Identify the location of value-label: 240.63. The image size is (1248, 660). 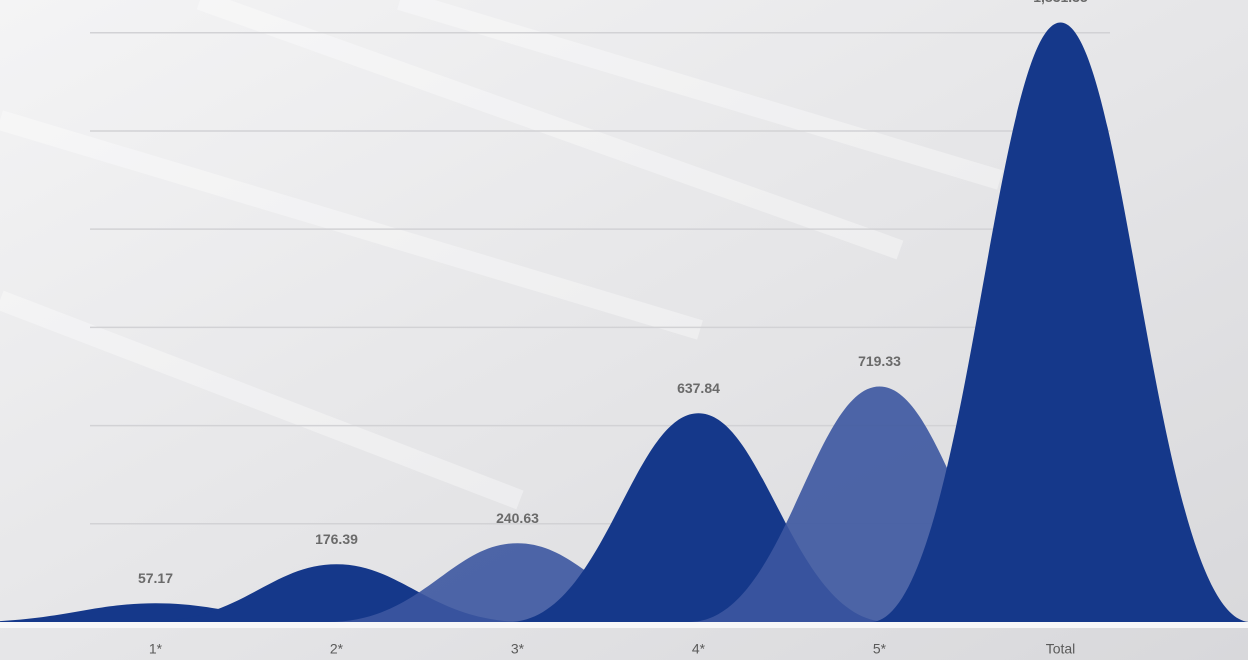
(517, 518).